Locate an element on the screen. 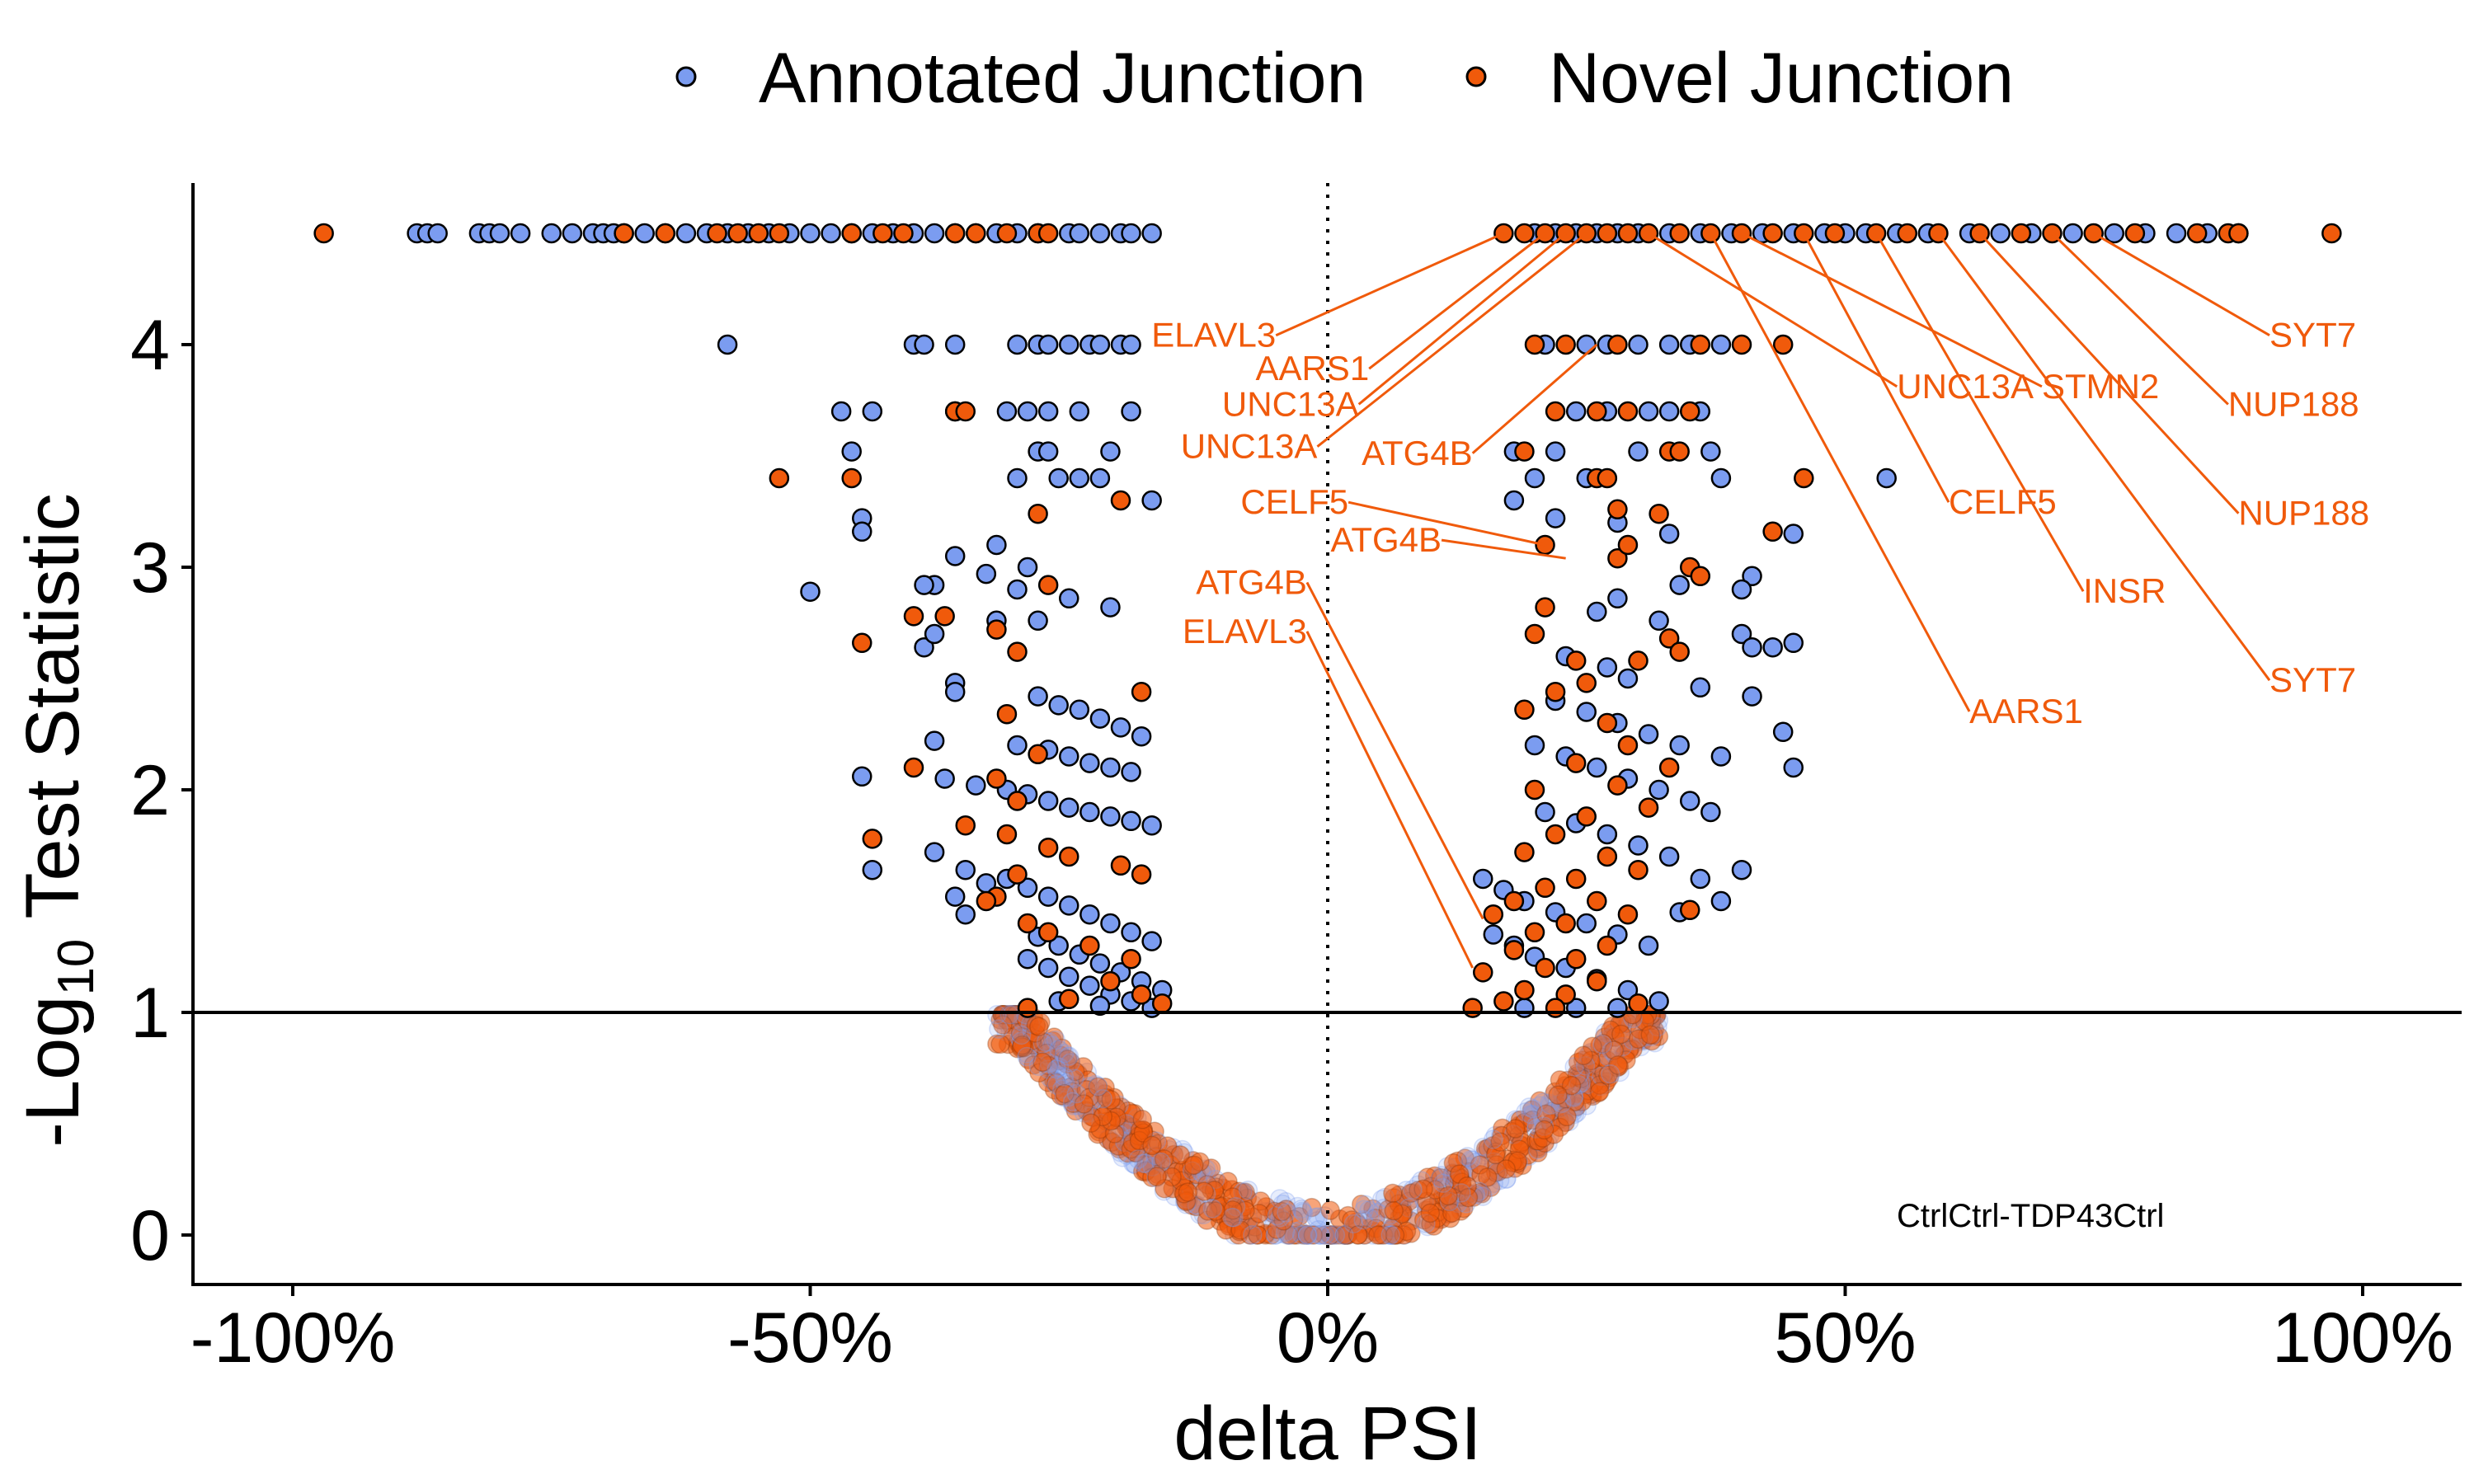 The height and width of the screenshot is (1484, 2474). gene-label: INSR is located at coordinates (2124, 590).